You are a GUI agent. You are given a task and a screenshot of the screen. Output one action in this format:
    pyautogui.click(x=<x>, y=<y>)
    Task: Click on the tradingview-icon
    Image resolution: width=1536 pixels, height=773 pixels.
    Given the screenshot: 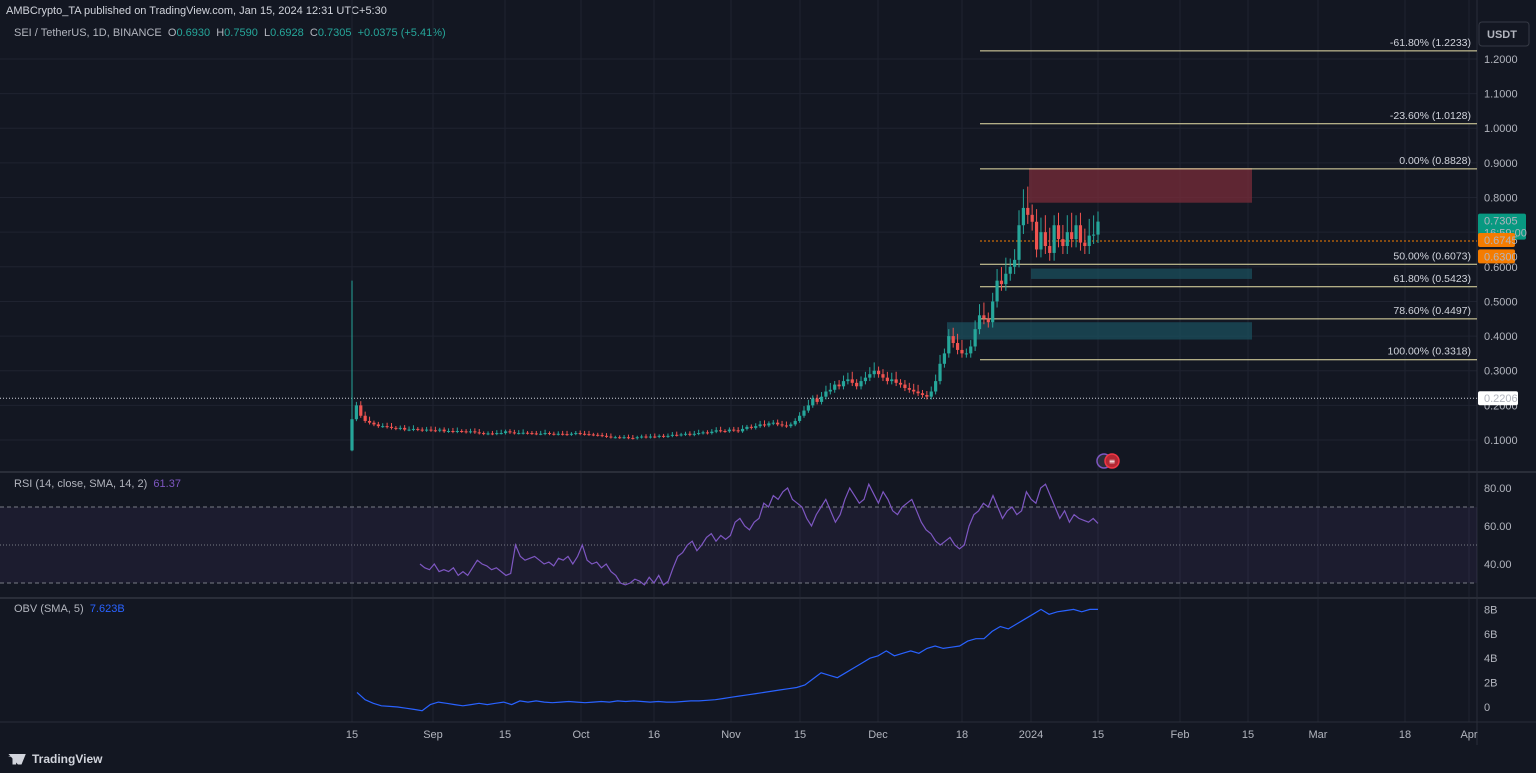 What is the action you would take?
    pyautogui.click(x=17, y=759)
    